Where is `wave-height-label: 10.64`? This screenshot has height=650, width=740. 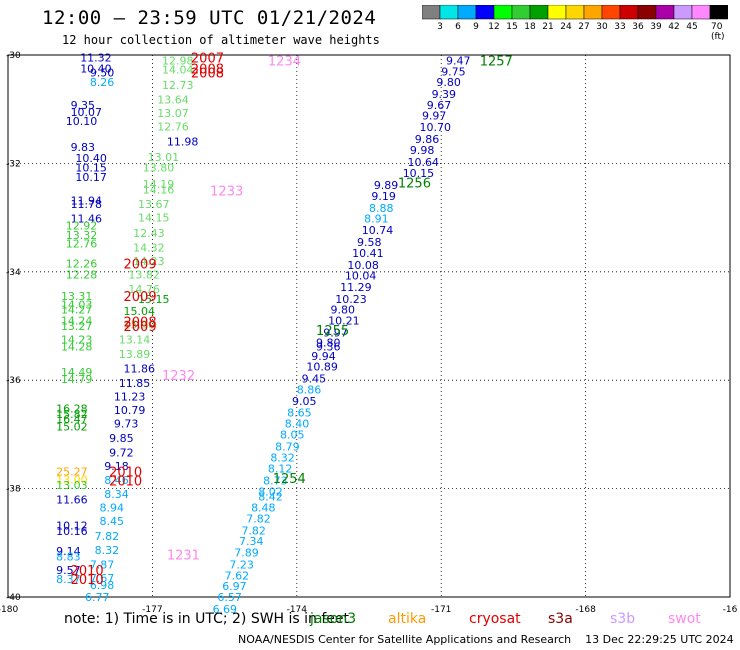 wave-height-label: 10.64 is located at coordinates (424, 162).